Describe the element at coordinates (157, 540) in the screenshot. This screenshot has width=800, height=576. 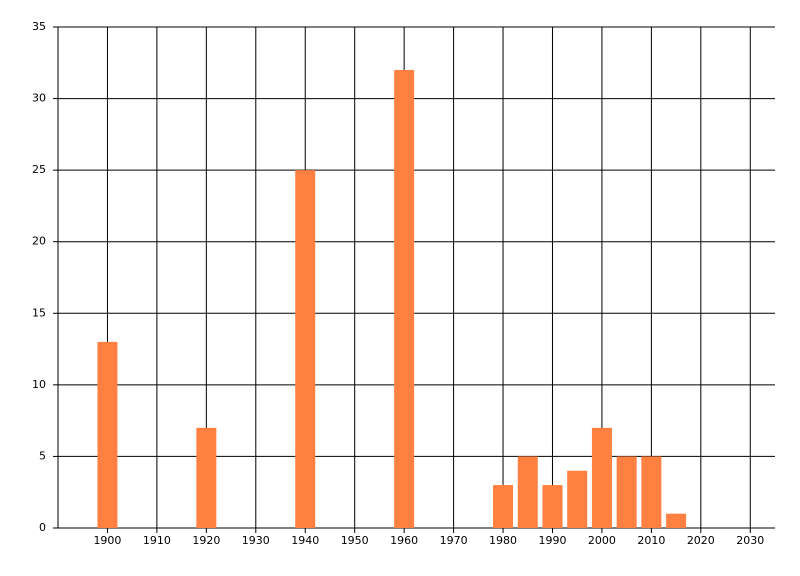
I see `x-tick-label: 1910` at that location.